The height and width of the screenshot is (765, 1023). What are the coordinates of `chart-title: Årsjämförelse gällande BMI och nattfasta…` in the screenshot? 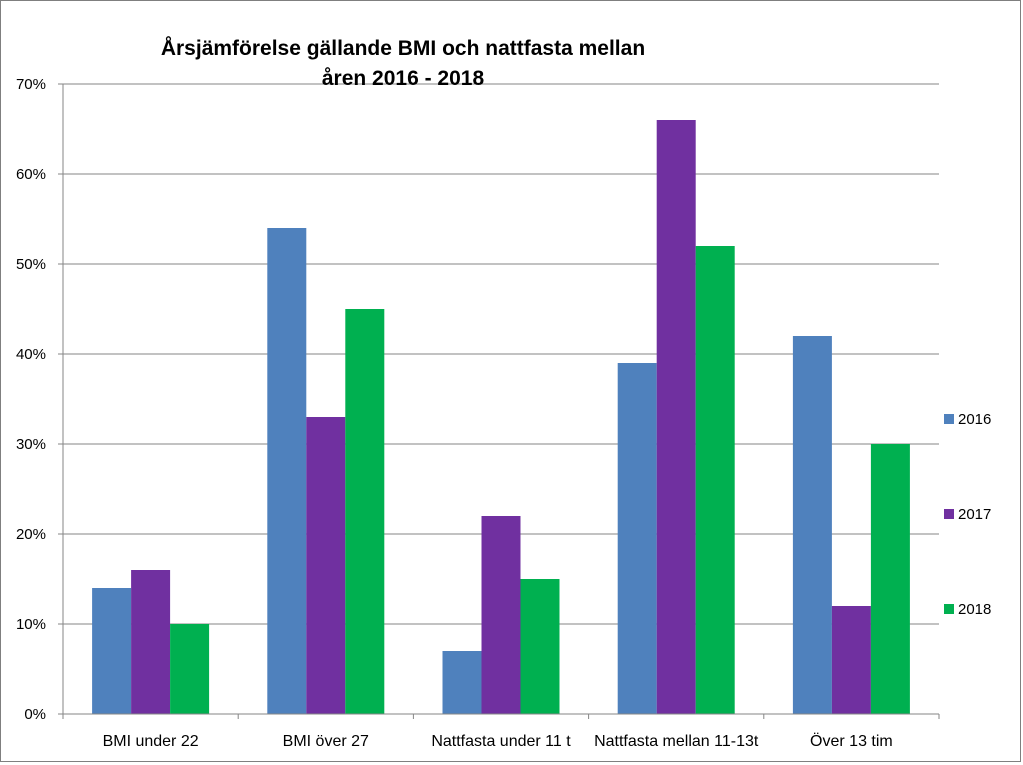 It's located at (403, 63).